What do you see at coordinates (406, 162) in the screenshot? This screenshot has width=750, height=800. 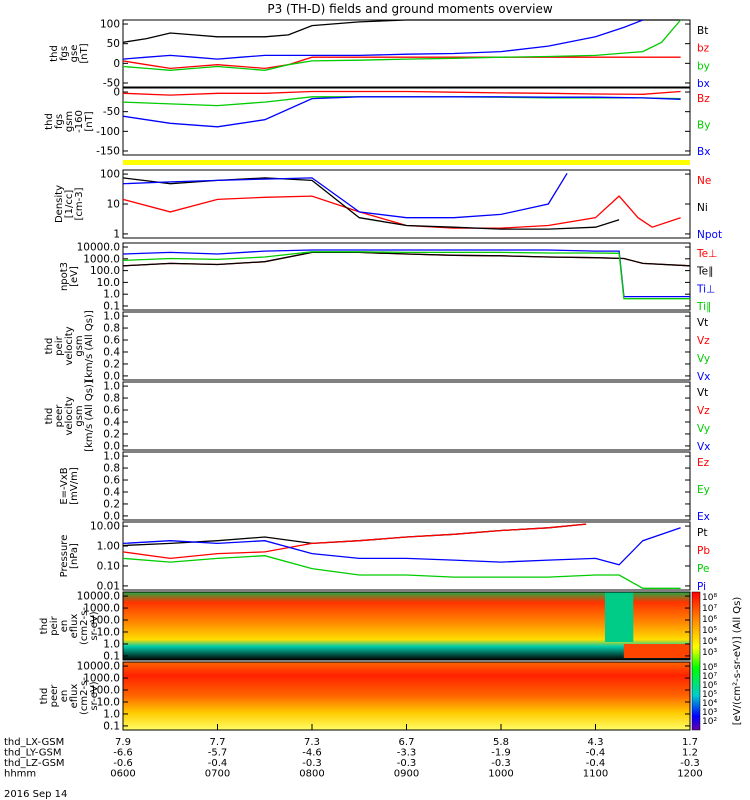 I see `status-stripe` at bounding box center [406, 162].